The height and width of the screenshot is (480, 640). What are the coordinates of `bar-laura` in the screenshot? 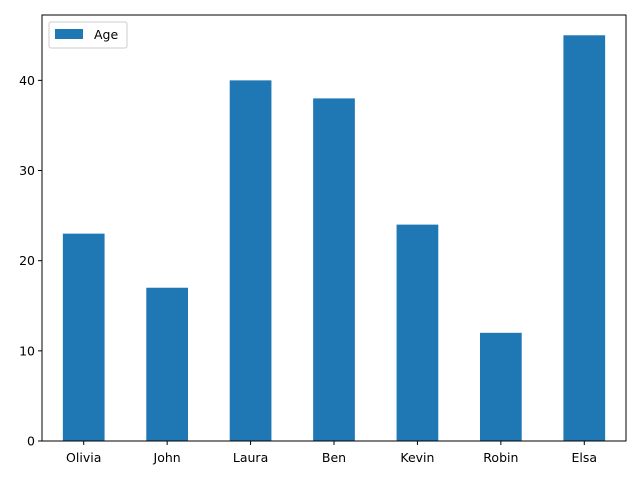 It's located at (250, 260).